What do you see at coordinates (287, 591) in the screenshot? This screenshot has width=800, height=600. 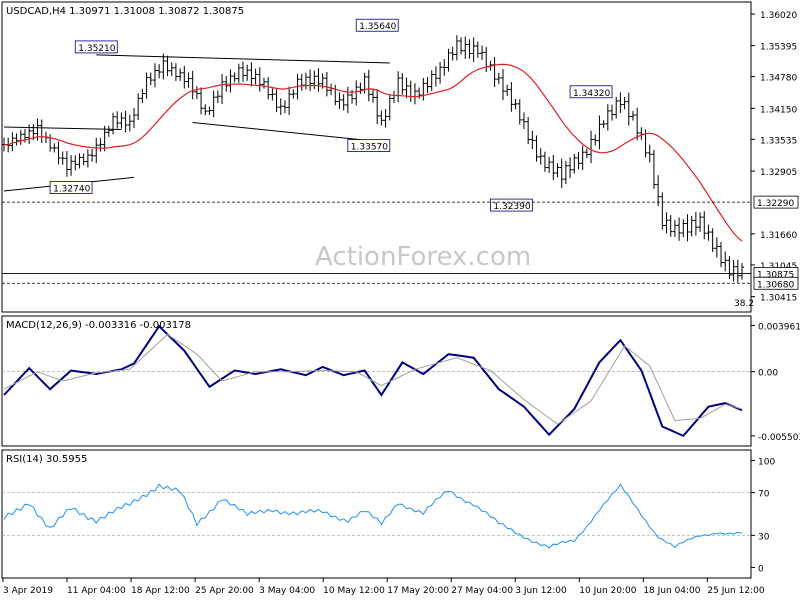 I see `x-tick-label: 3 May 04:00` at bounding box center [287, 591].